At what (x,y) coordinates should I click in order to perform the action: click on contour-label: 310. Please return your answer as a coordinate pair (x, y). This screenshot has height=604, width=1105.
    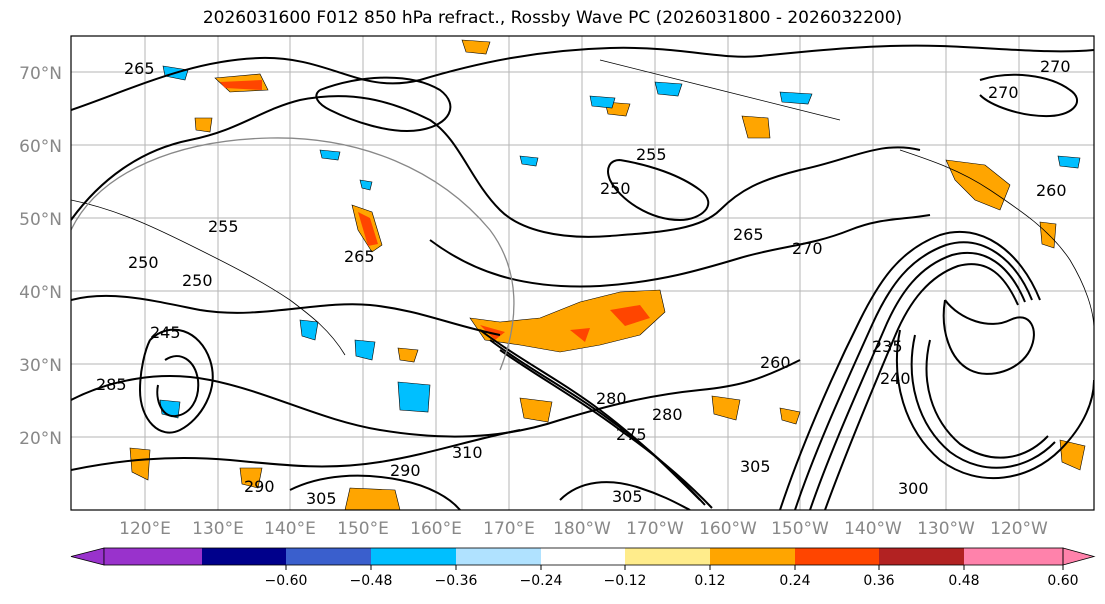
    Looking at the image, I should click on (467, 452).